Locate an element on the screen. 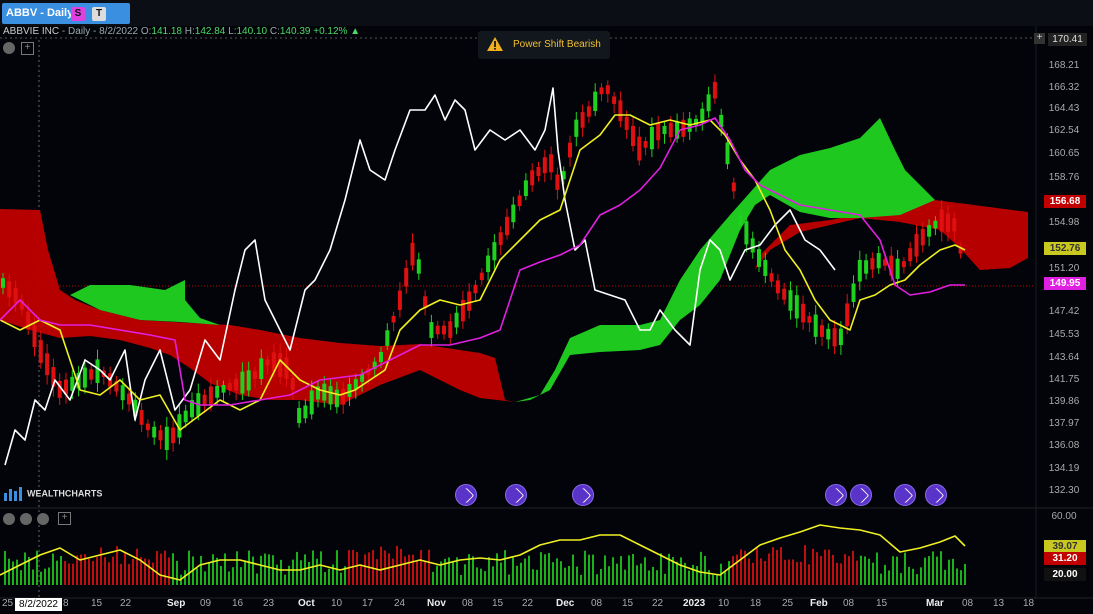 This screenshot has height=614, width=1093. date-tick: Dec is located at coordinates (565, 603).